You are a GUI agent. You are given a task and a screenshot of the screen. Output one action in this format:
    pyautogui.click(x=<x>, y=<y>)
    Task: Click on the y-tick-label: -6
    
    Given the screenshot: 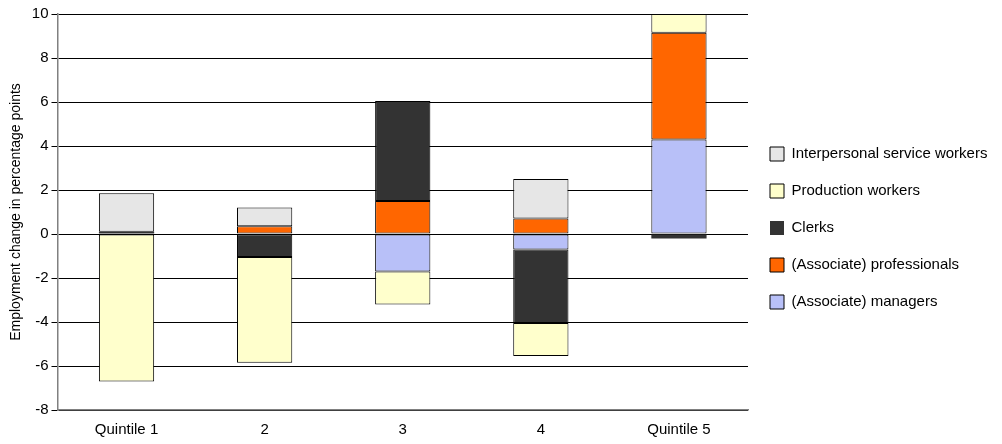 What is the action you would take?
    pyautogui.click(x=42, y=365)
    